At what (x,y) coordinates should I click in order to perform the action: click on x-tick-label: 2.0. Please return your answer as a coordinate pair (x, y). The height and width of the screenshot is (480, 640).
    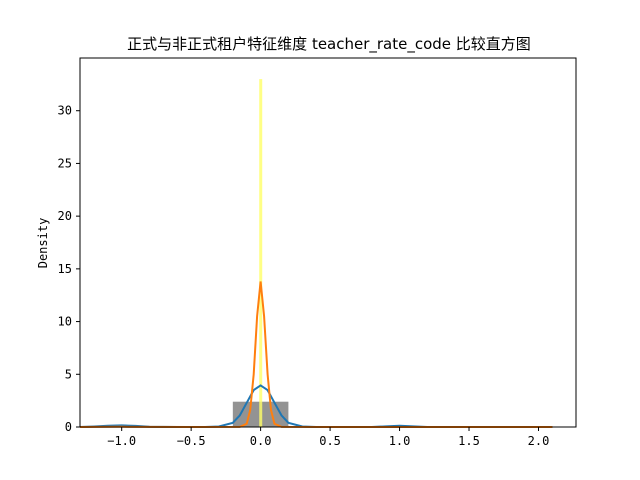
    Looking at the image, I should click on (539, 441).